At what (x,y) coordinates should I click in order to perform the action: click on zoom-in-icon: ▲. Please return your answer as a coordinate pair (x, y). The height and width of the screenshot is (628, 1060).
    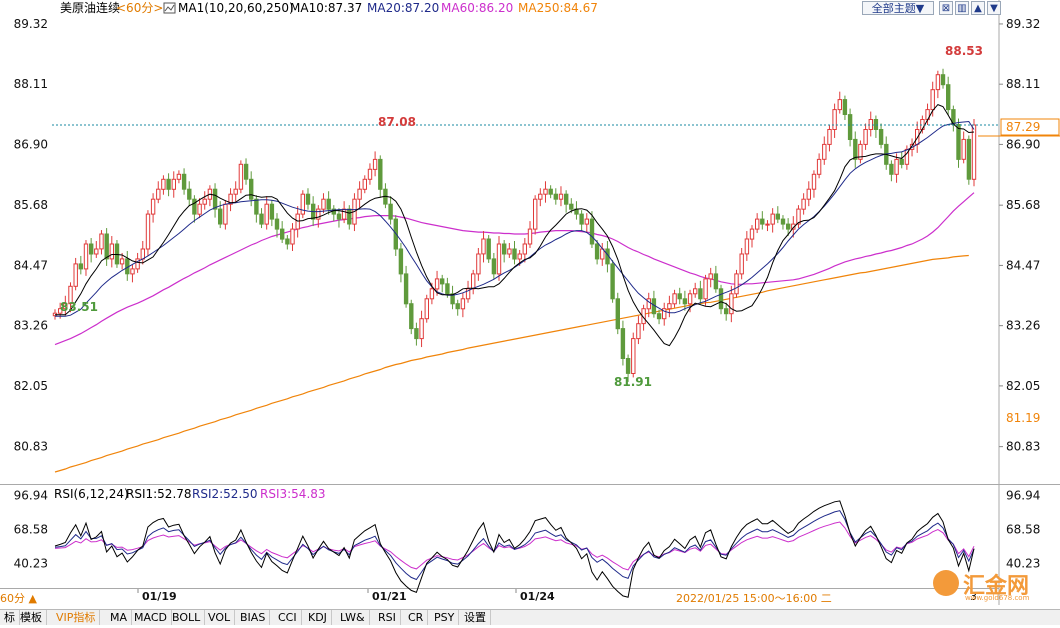
    Looking at the image, I should click on (978, 8).